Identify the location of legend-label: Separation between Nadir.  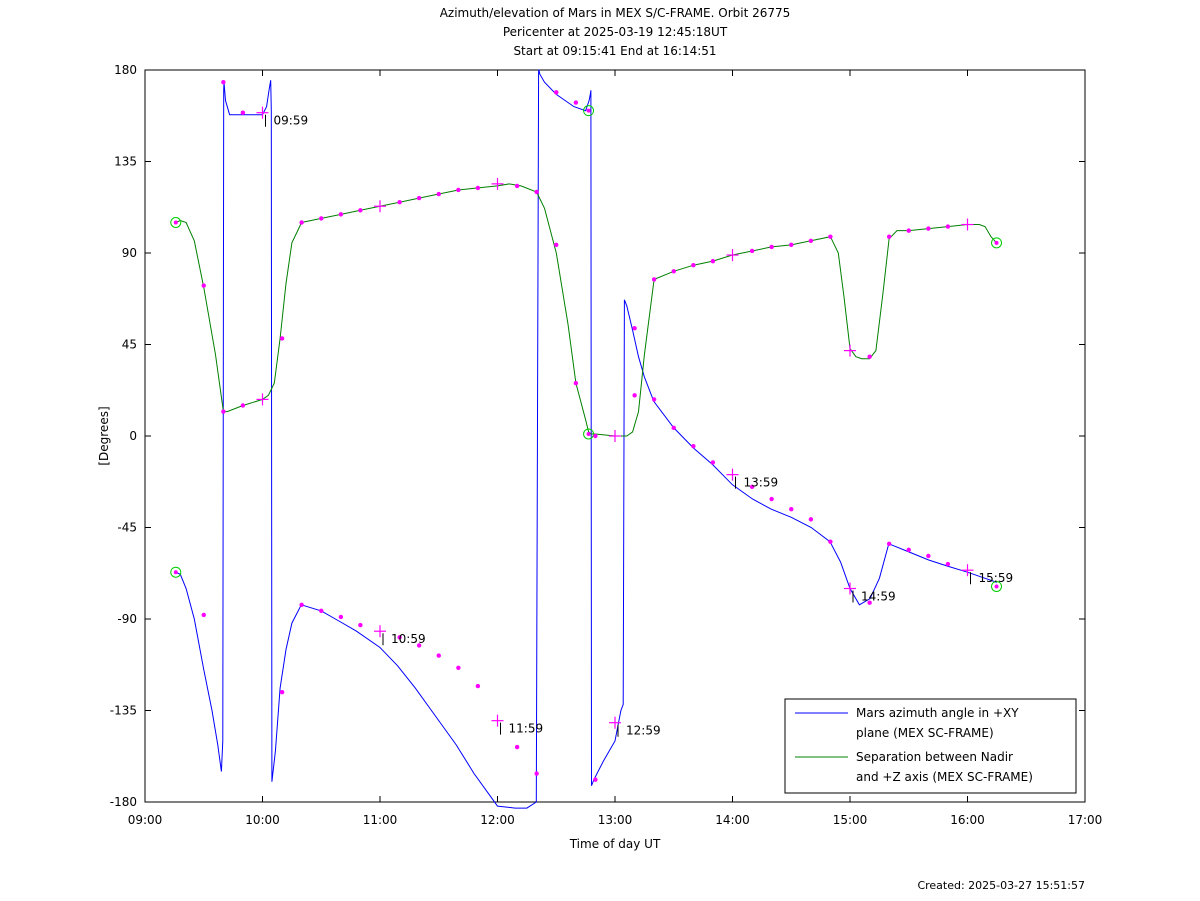
(934, 757).